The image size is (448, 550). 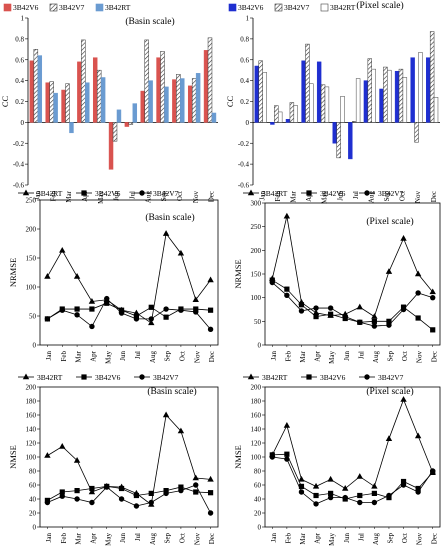 I want to click on y-tick-label: 20, so click(x=258, y=514).